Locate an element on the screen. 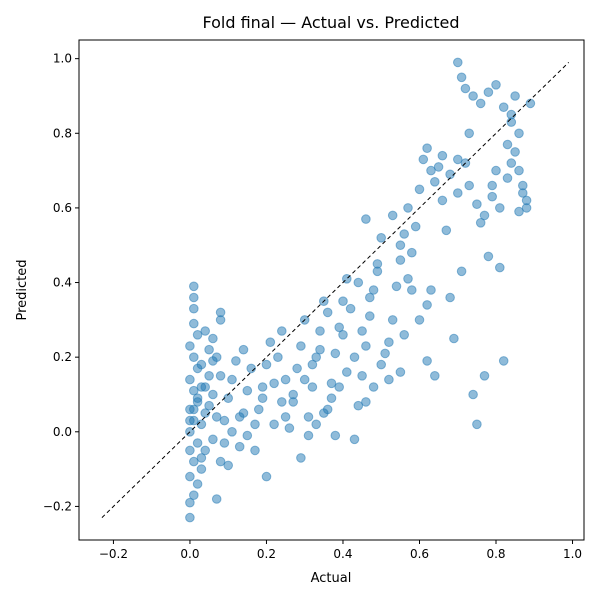  y-tick-label: 0.6 is located at coordinates (62, 208).